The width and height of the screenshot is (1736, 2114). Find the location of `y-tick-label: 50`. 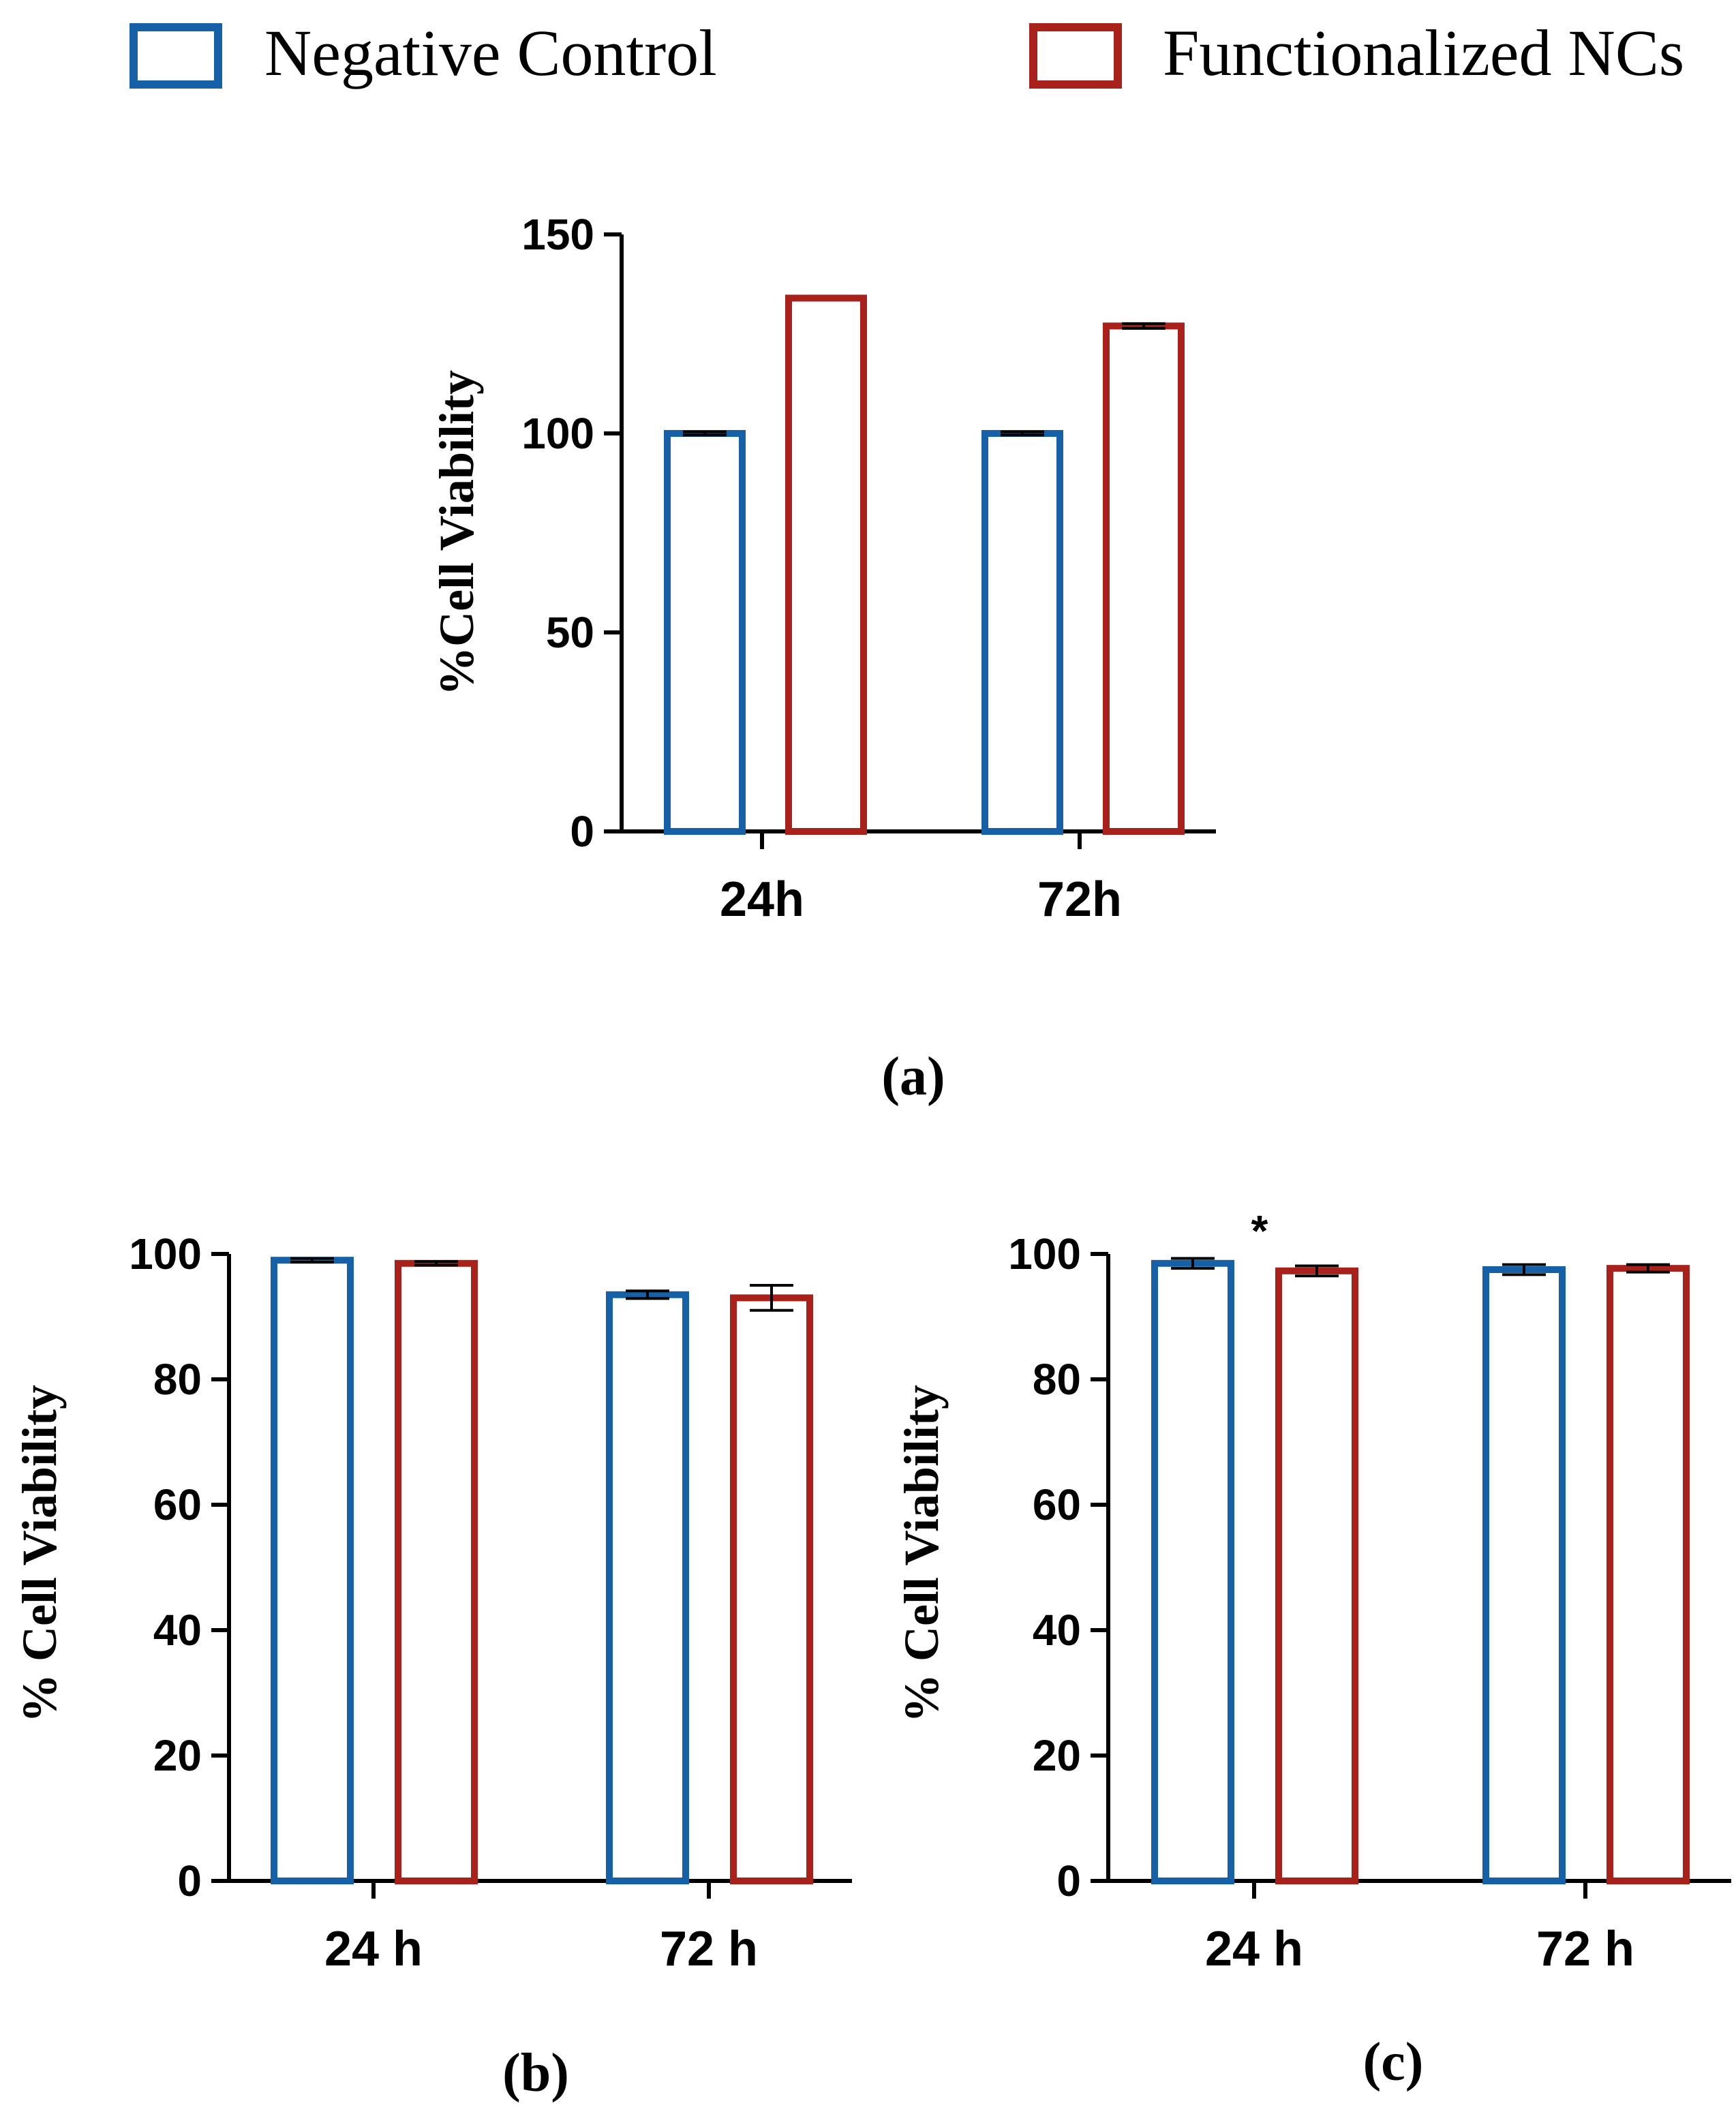

y-tick-label: 50 is located at coordinates (570, 632).